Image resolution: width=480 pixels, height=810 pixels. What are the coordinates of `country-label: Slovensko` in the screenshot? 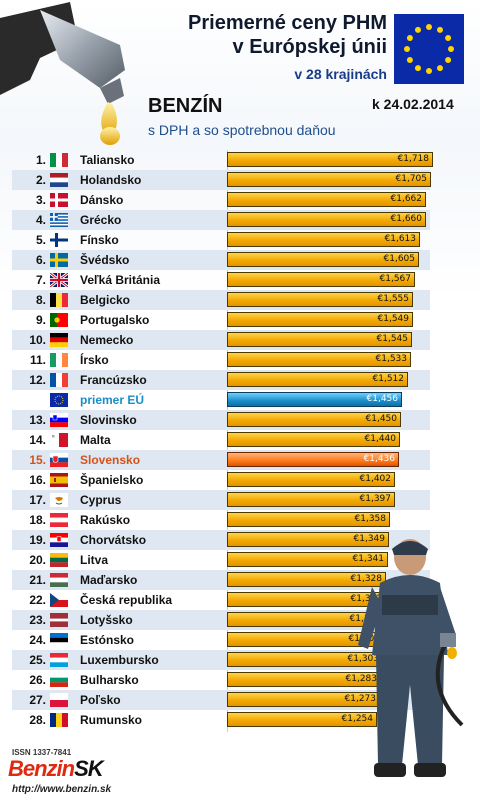 It's located at (110, 460).